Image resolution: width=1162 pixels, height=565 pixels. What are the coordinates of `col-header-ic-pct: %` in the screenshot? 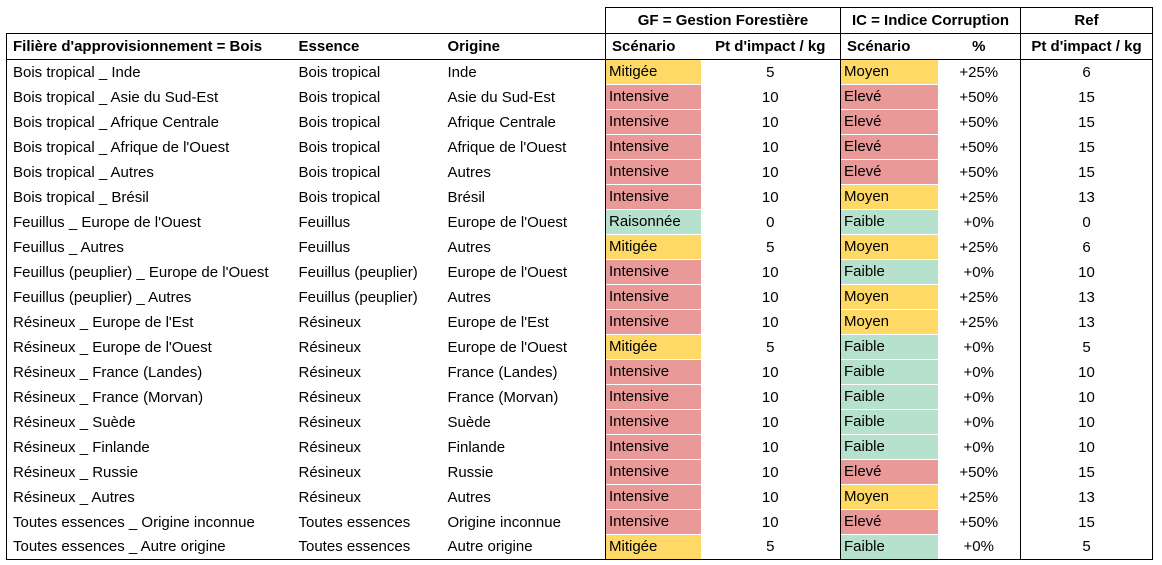 It's located at (979, 46).